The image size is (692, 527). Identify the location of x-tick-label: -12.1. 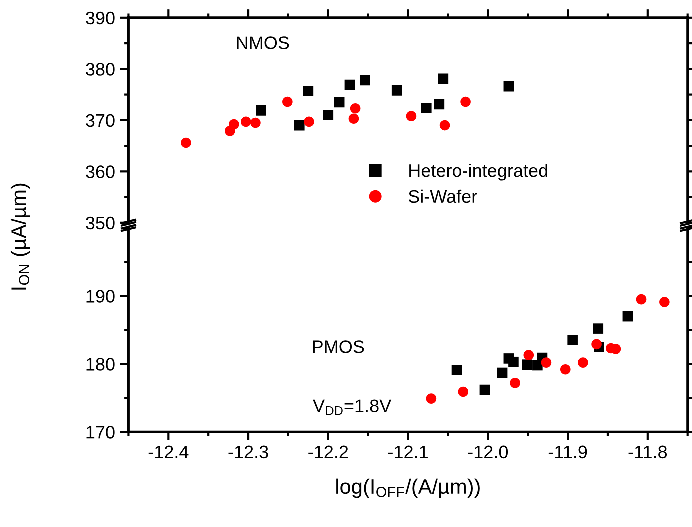
(408, 452).